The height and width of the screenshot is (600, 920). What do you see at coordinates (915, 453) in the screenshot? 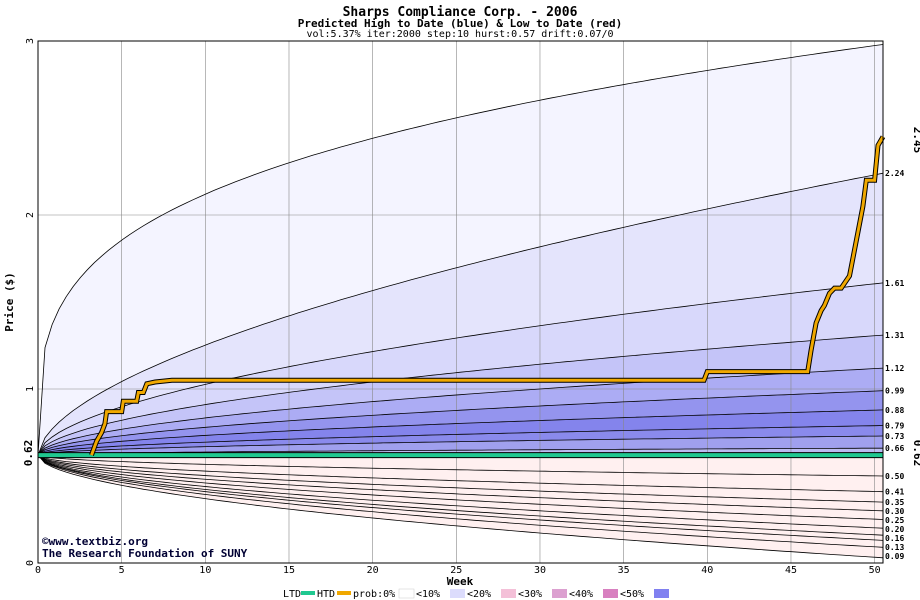
I see `end-start-label: 0.62` at bounding box center [915, 453].